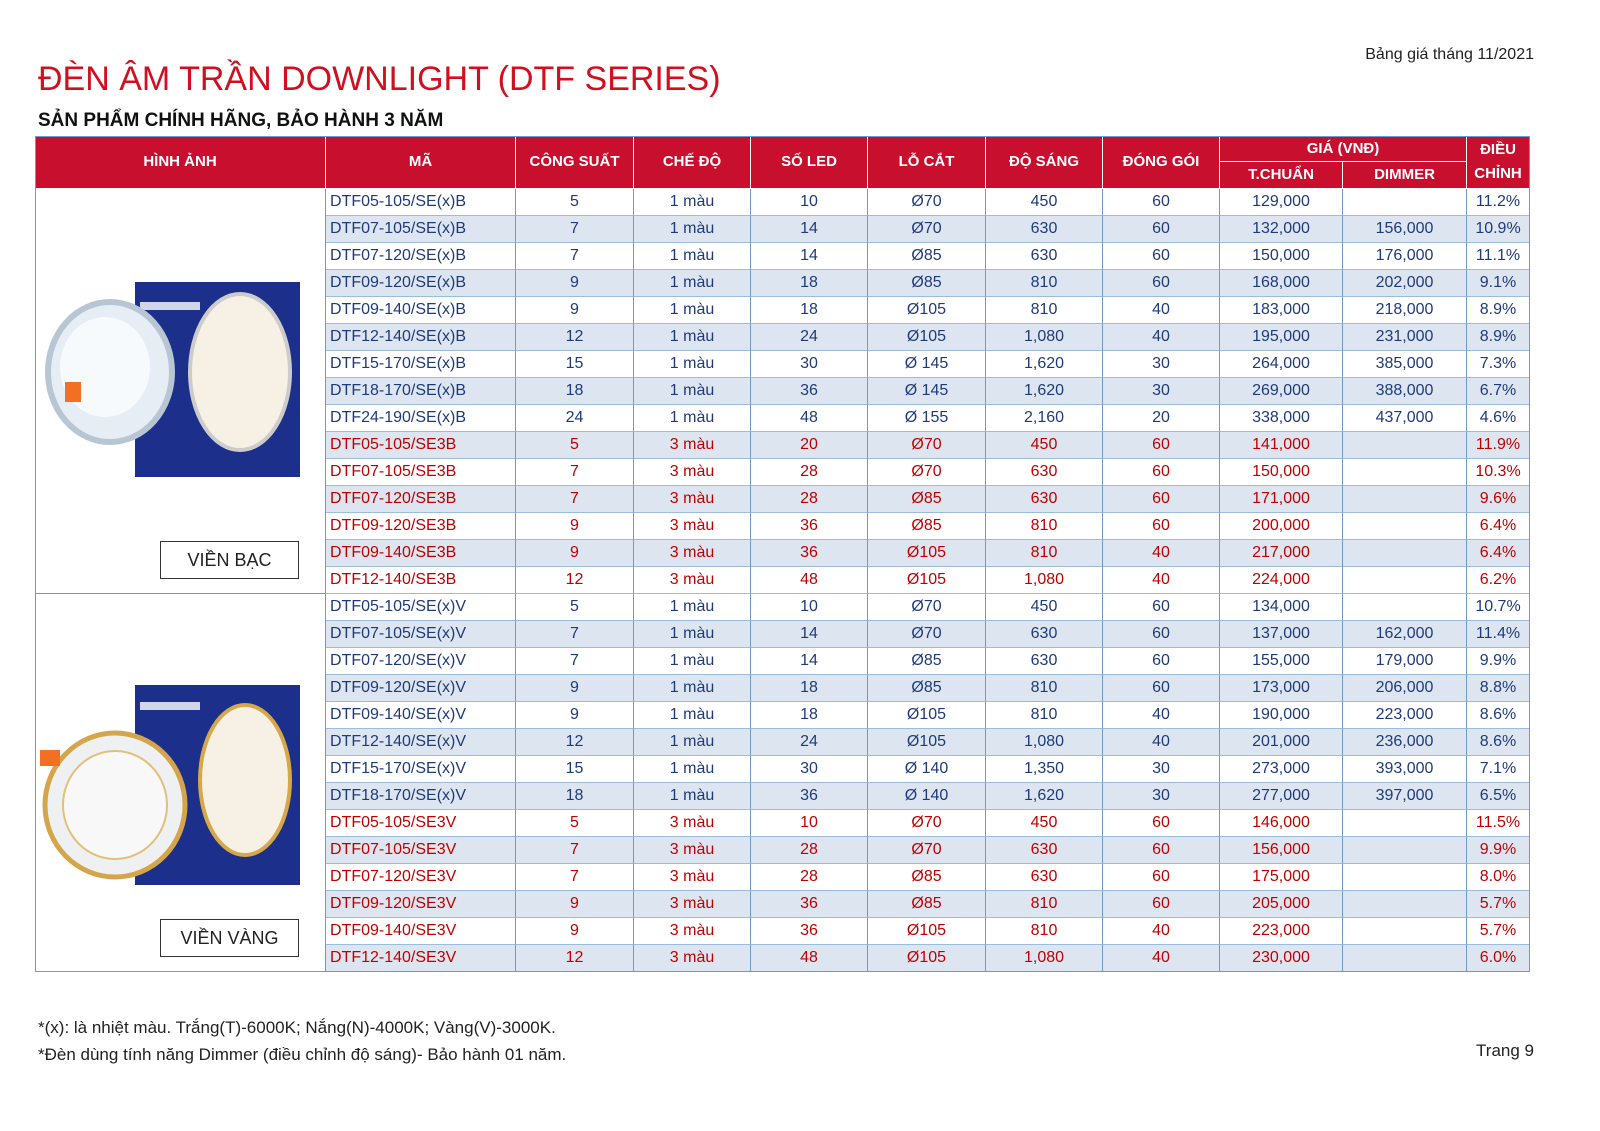 This screenshot has width=1600, height=1131. Describe the element at coordinates (421, 283) in the screenshot. I see `product-code: DTF09-120/SE(x)B` at that location.